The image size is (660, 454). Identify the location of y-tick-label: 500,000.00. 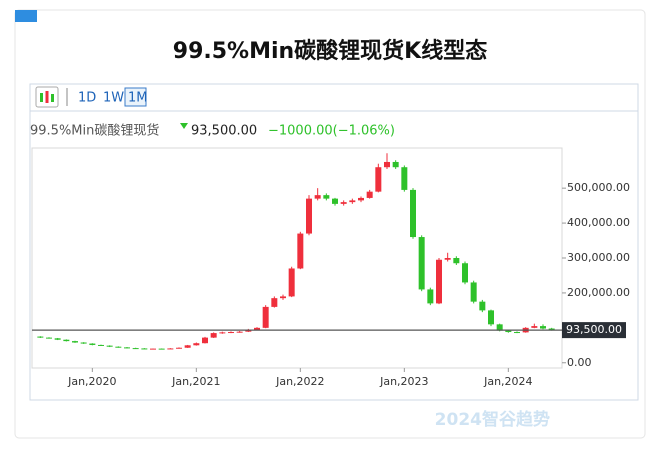
(598, 187).